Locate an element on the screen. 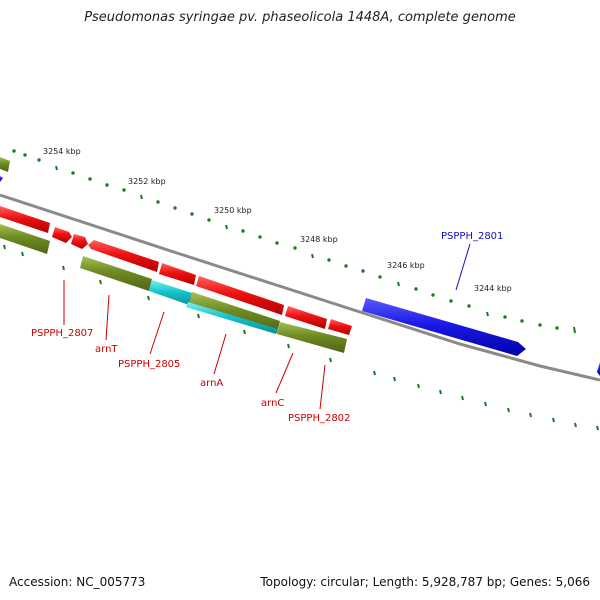 Image resolution: width=600 pixels, height=600 pixels. scale-label: 3244 kbp is located at coordinates (493, 288).